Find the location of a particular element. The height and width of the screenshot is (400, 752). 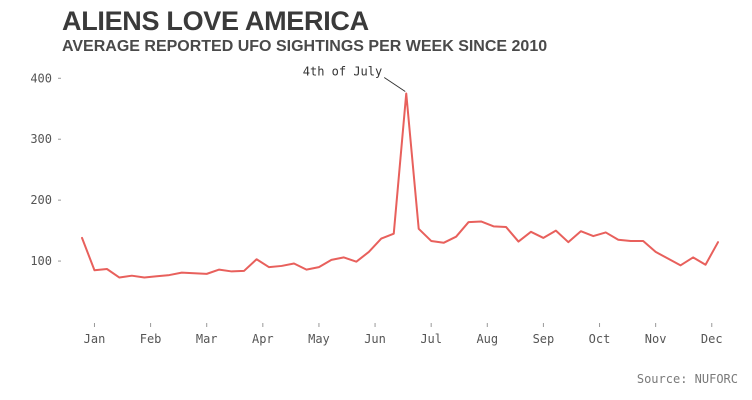

x-tick-label: Dec is located at coordinates (712, 339).